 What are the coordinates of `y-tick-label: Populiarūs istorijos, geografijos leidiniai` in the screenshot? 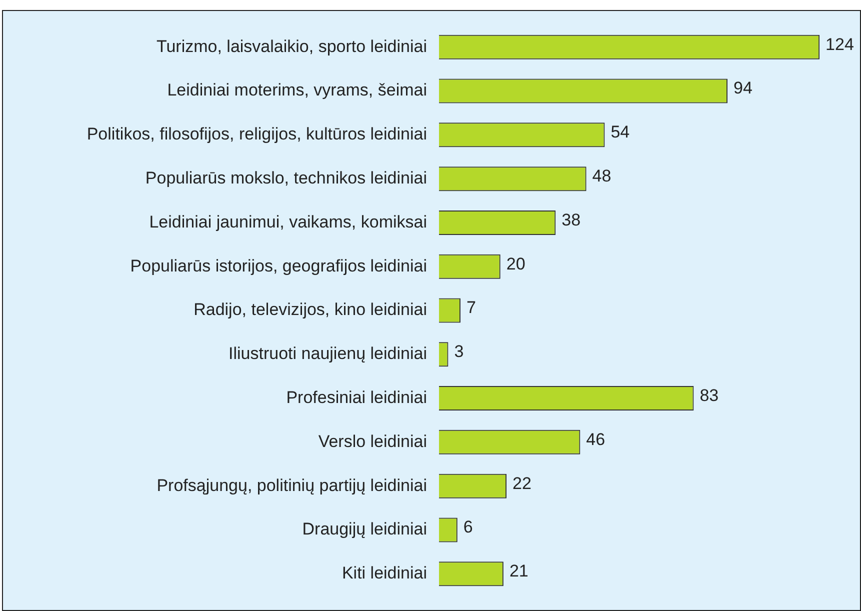 It's located at (278, 266).